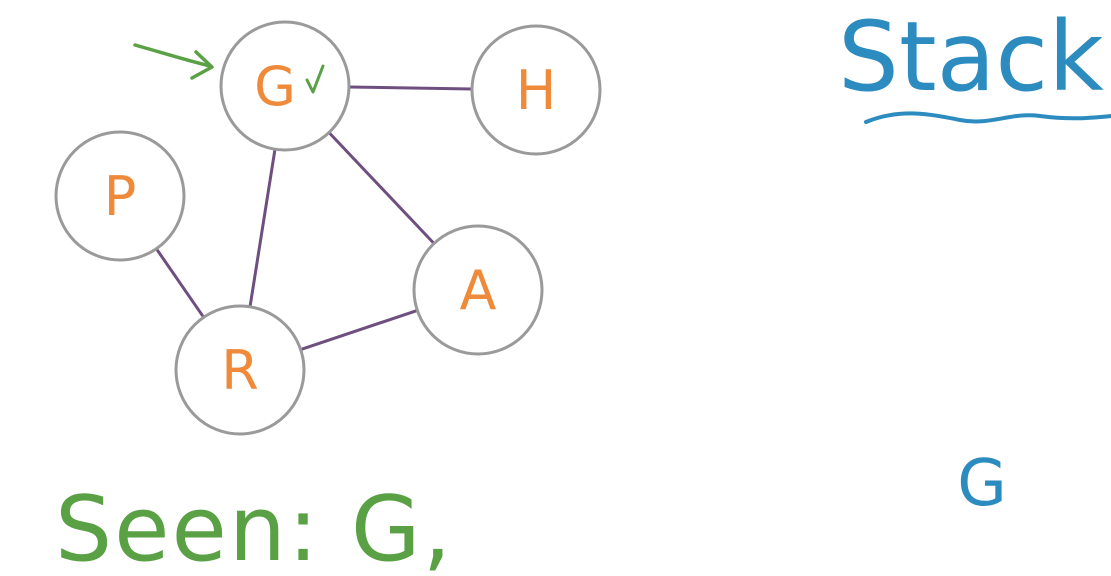 The width and height of the screenshot is (1111, 576). I want to click on stack-item: G, so click(982, 484).